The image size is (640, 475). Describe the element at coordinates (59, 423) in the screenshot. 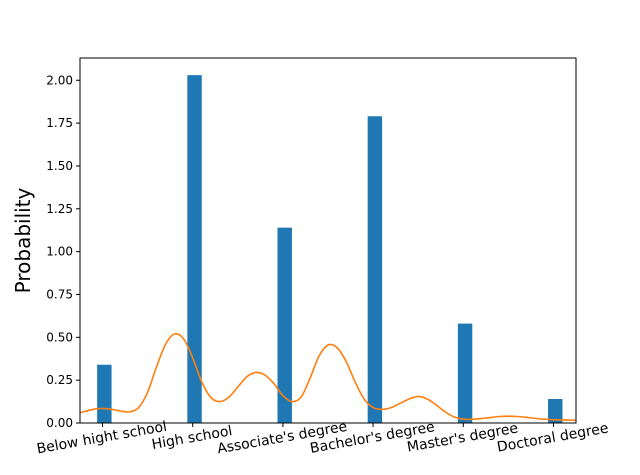

I see `y-tick-label: 0.00` at that location.